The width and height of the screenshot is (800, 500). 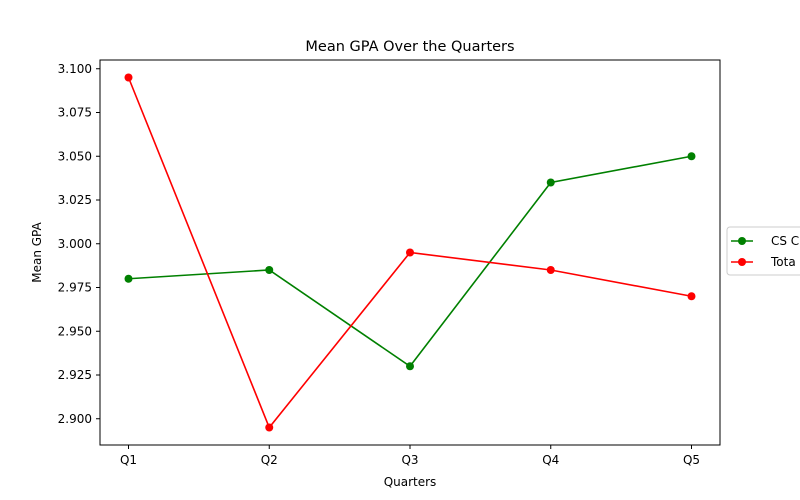 I want to click on y-tick-label: 3.050, so click(x=75, y=156).